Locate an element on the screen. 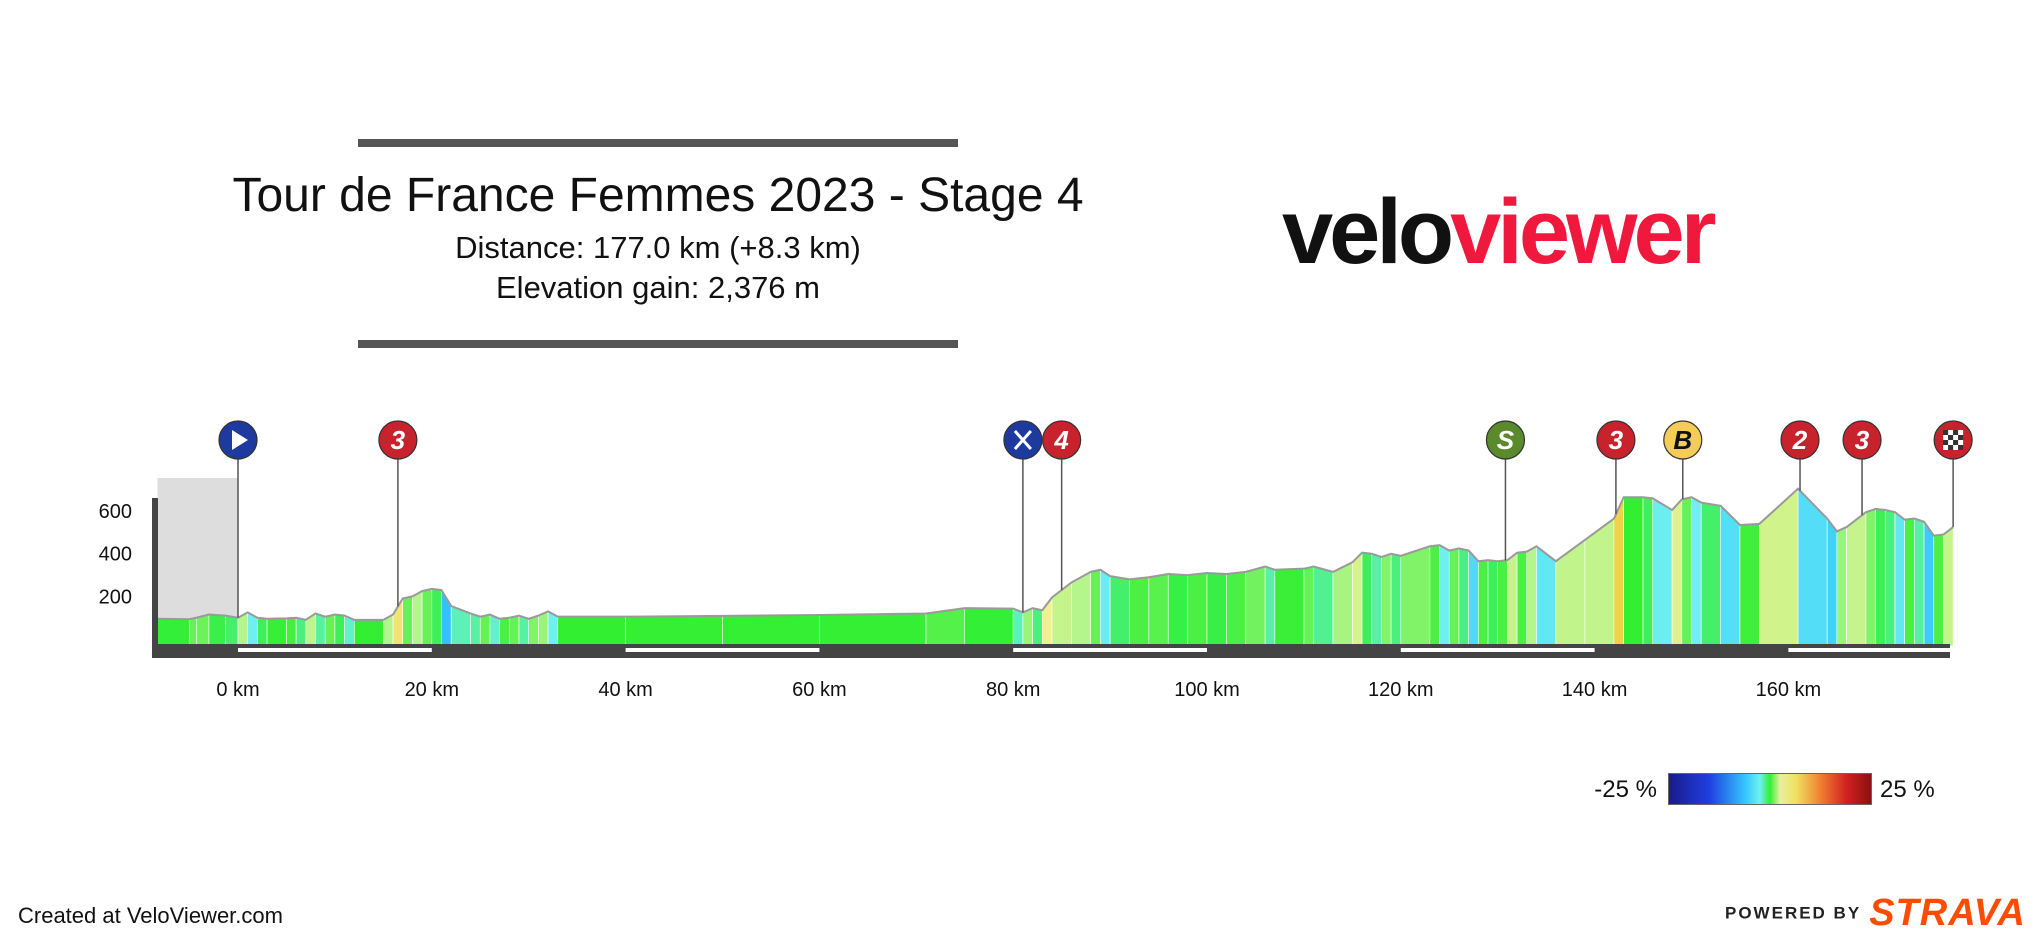 The width and height of the screenshot is (2044, 935). bonus-marker-label: B is located at coordinates (1682, 440).